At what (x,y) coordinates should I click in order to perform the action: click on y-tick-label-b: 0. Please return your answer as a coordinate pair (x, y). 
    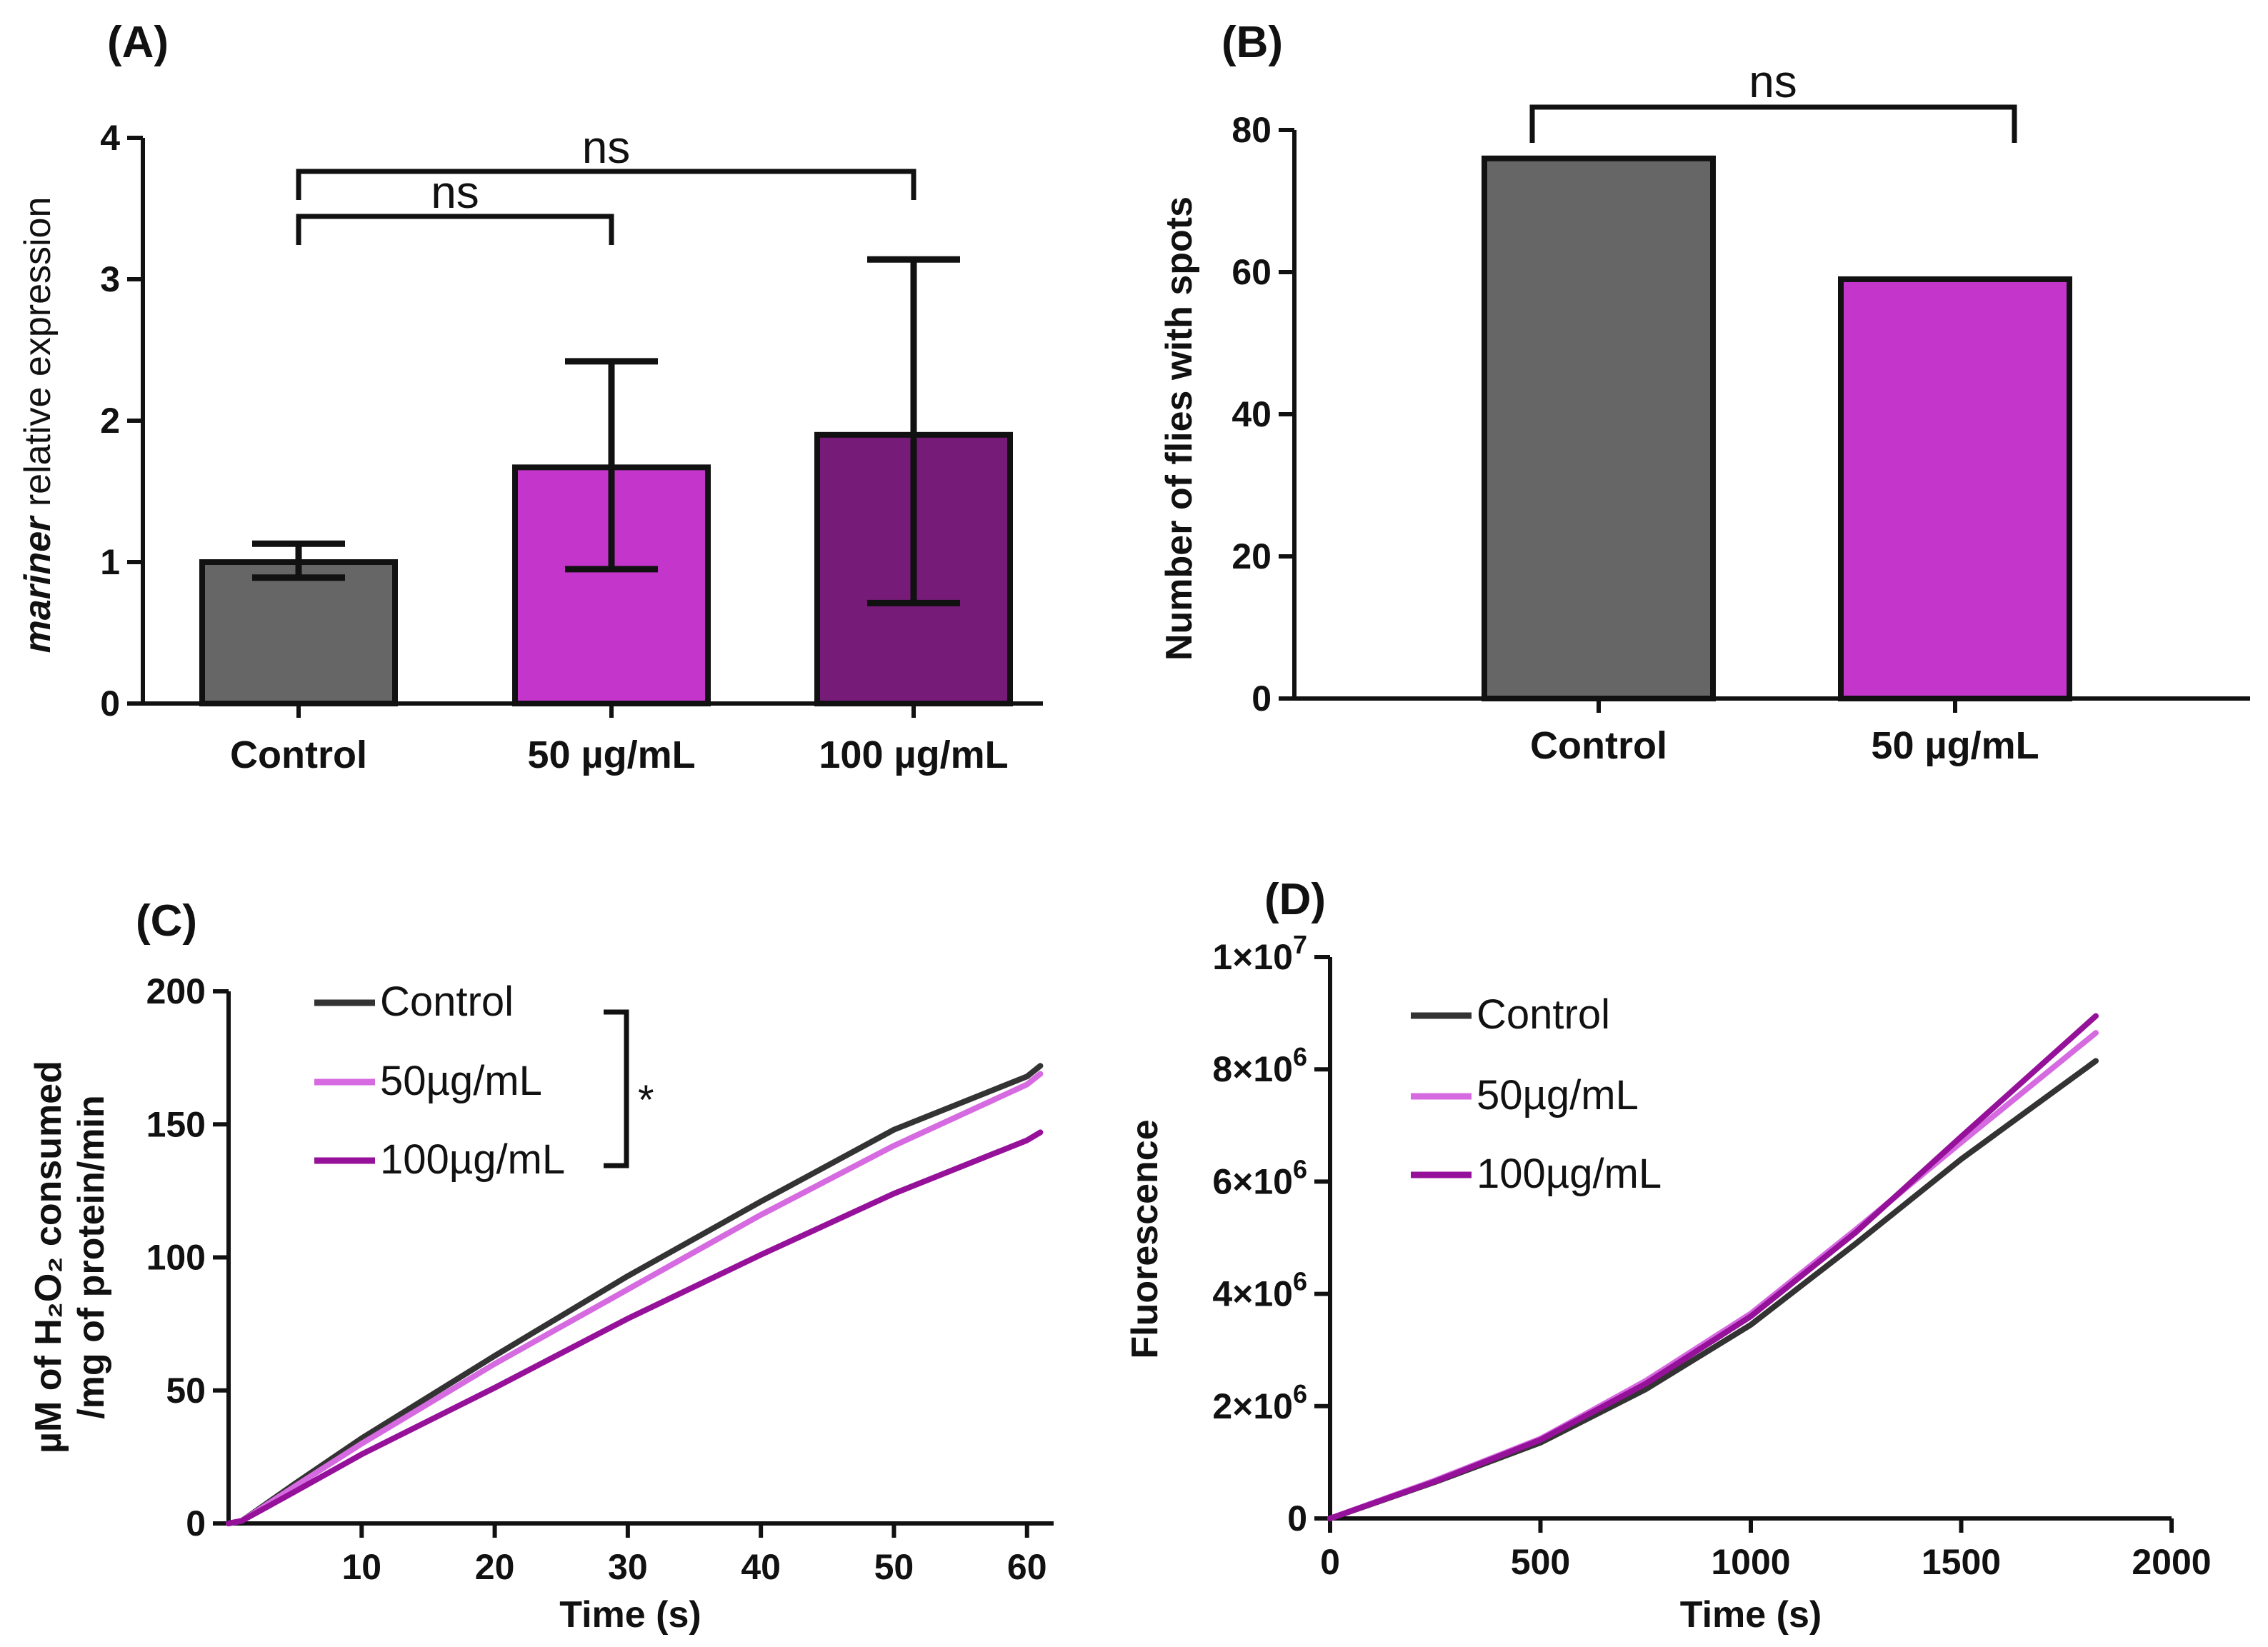
    Looking at the image, I should click on (1262, 699).